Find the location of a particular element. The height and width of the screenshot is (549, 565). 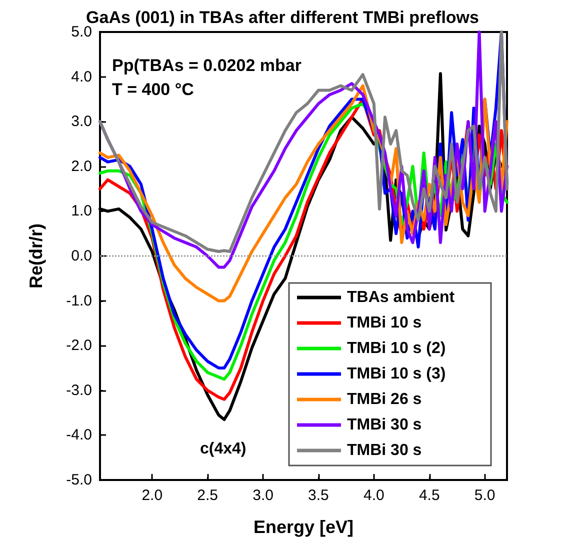

legend-label: TMBi 26 s is located at coordinates (384, 399).